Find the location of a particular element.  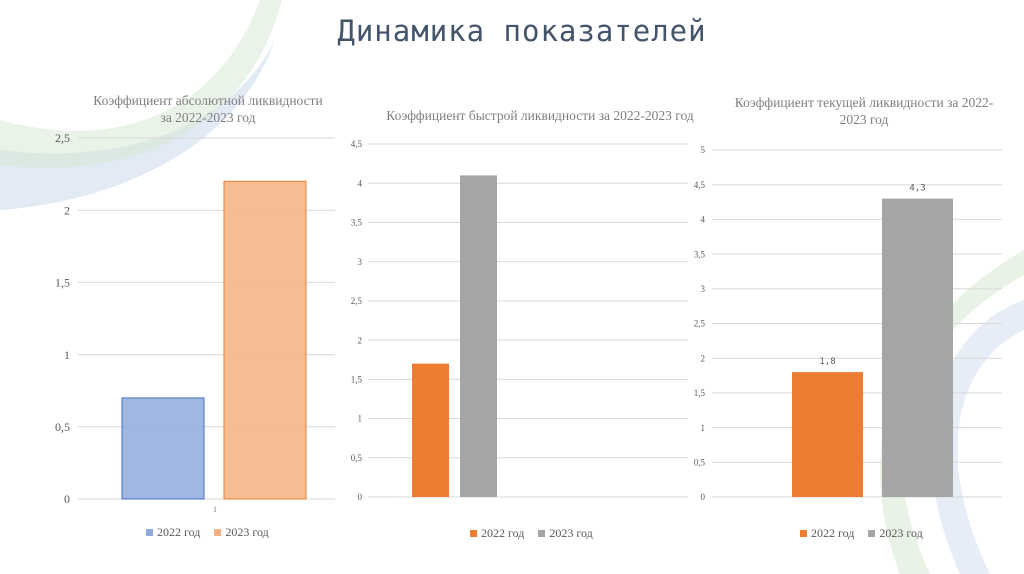

swoosh-bottom-right-blue is located at coordinates (977, 437).